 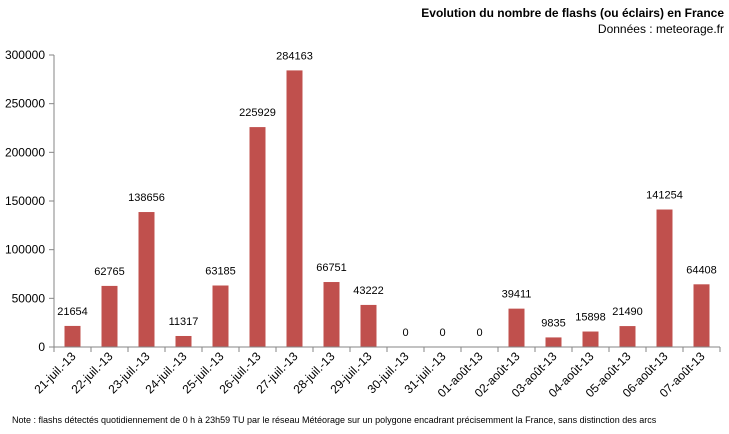 I want to click on data-label: 11317, so click(x=184, y=322).